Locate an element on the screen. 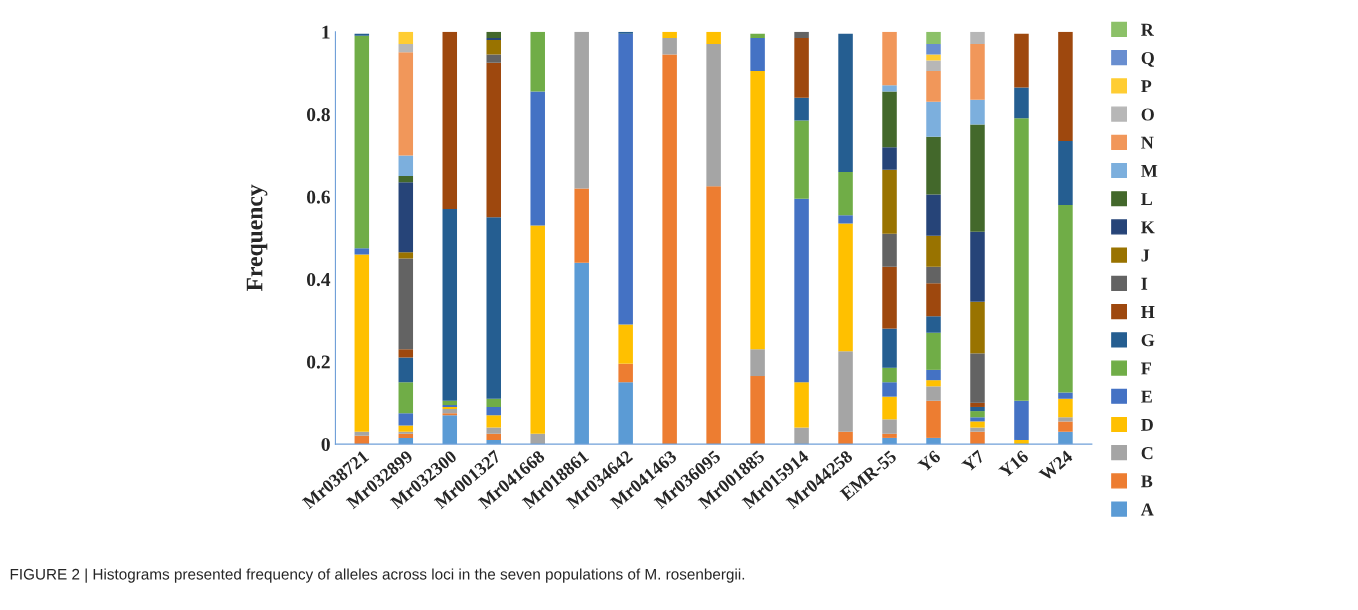 The image size is (1358, 610). x-tick-label: Y6 is located at coordinates (929, 461).